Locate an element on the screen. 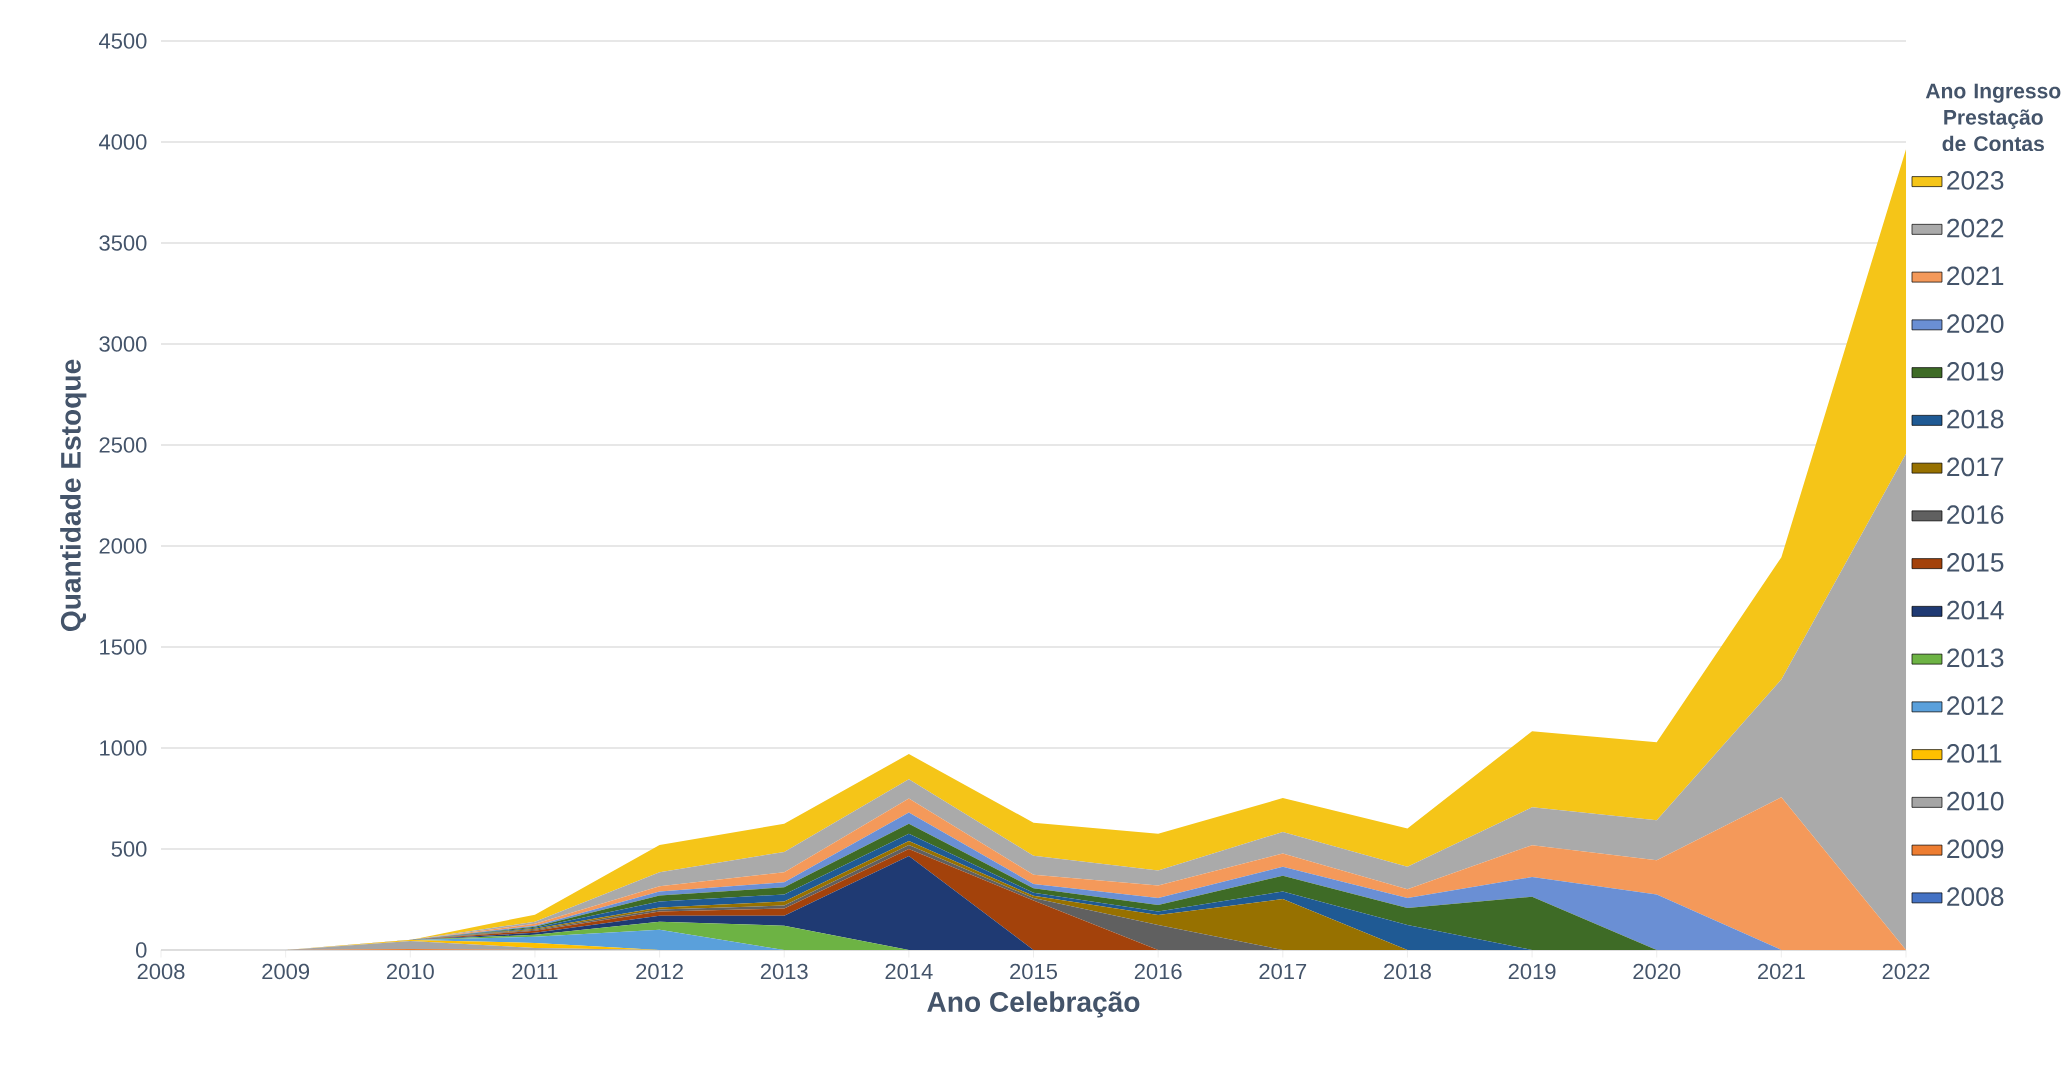 The width and height of the screenshot is (2071, 1070). y-tick-label: 1500 is located at coordinates (123, 647).